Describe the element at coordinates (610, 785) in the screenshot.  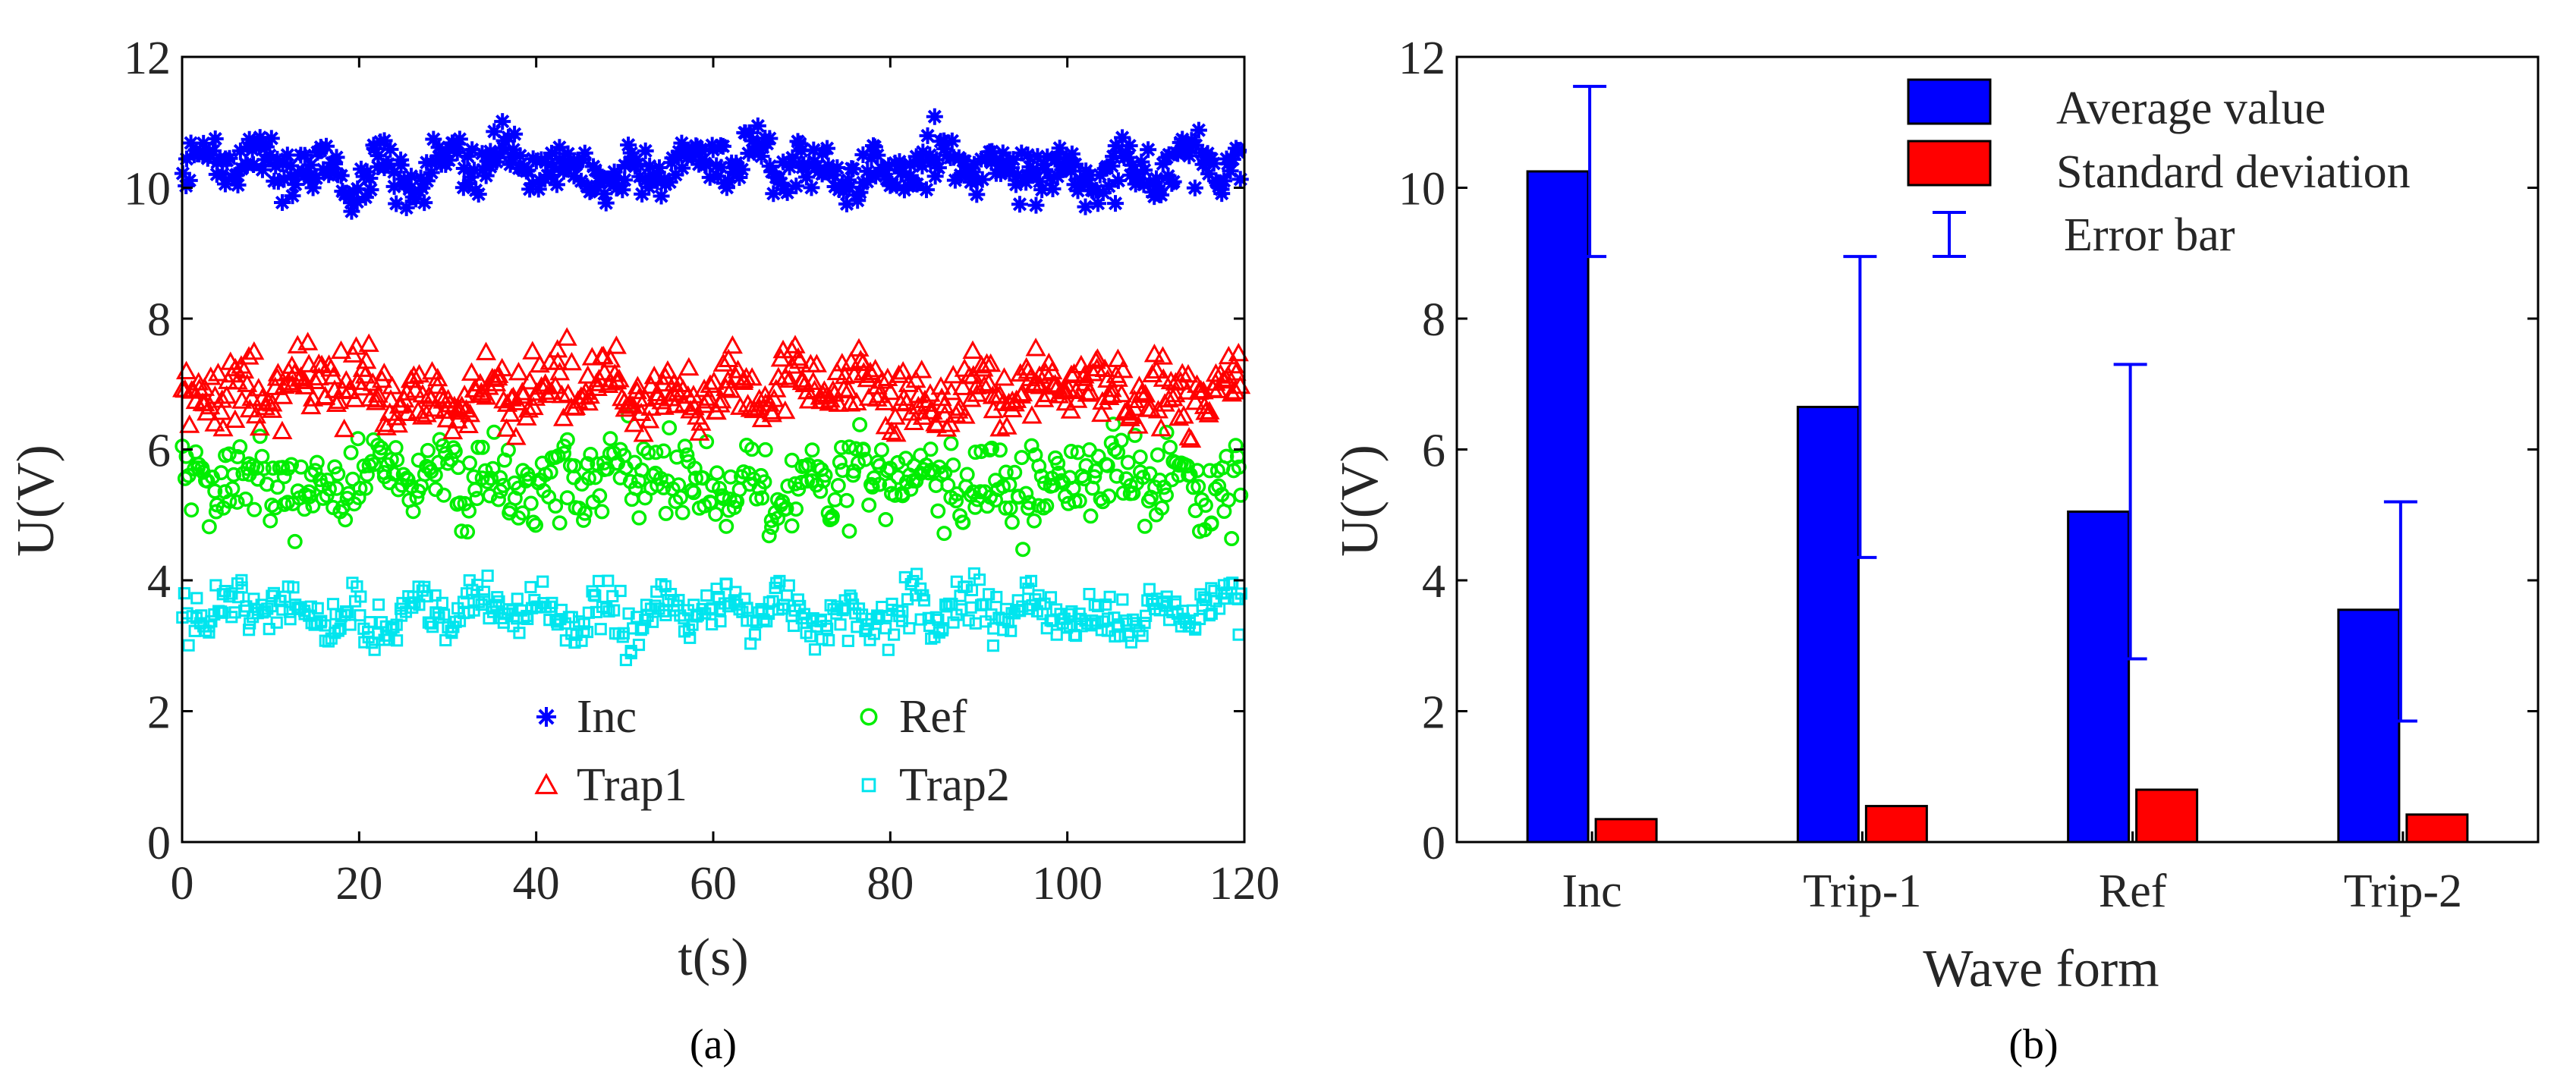
I see `legend-item-trap1: Trap1` at that location.